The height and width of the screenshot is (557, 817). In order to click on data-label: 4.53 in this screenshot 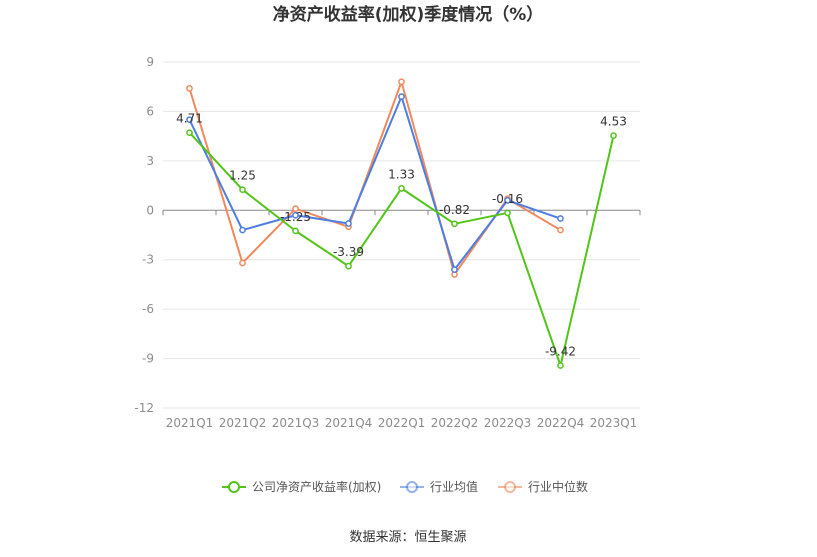, I will do `click(613, 122)`.